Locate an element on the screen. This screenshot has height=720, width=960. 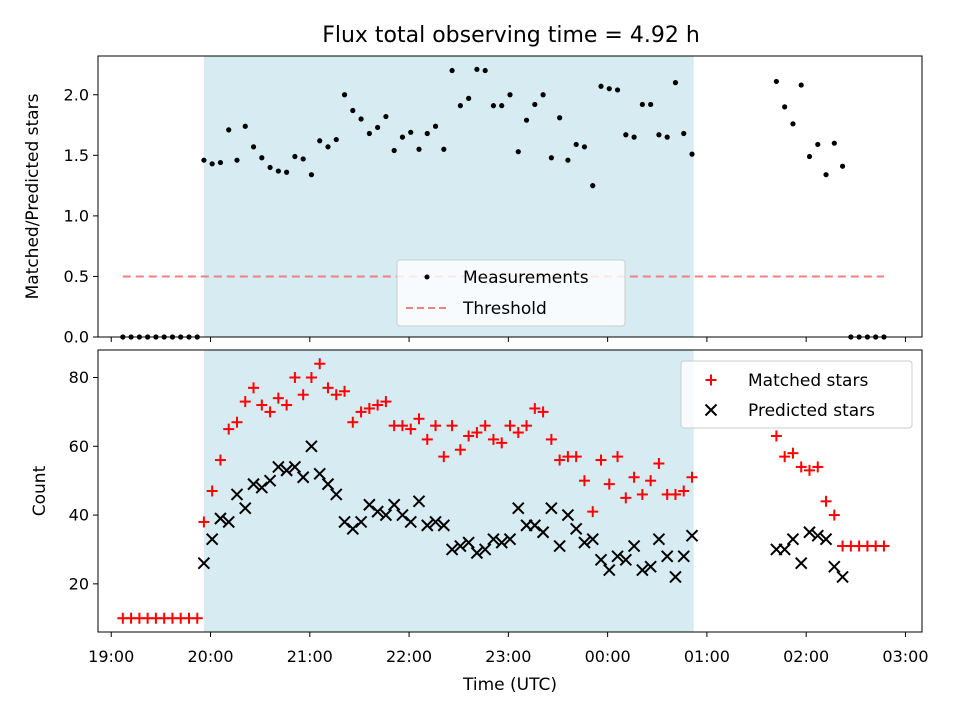
x-tick-label: 22:00 is located at coordinates (409, 656).